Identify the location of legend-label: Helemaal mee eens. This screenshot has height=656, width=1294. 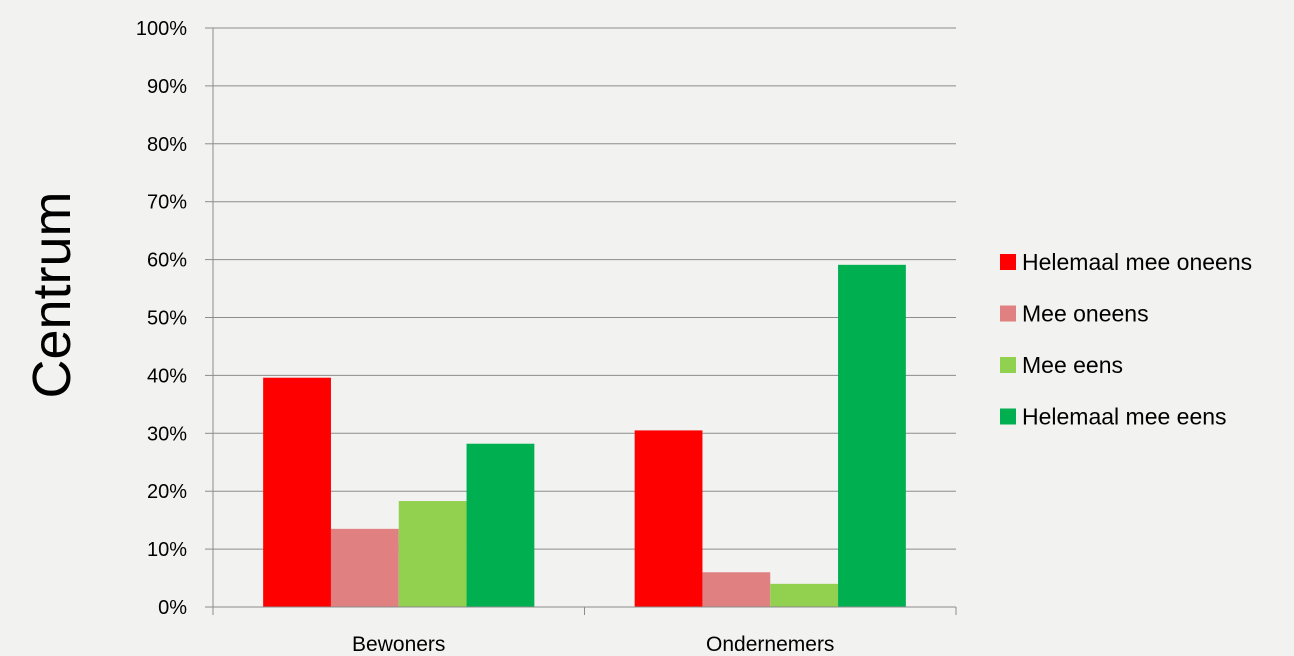
(1124, 417).